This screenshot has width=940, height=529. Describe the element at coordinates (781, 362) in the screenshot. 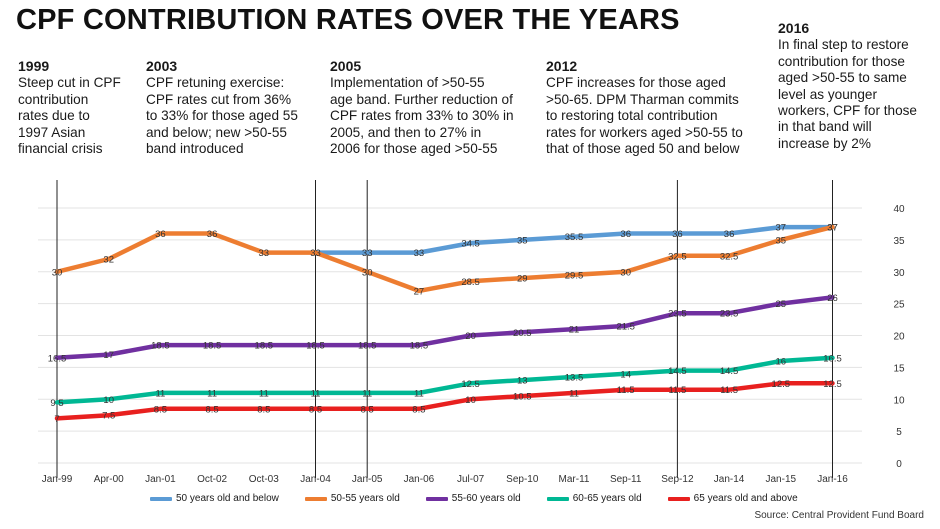

I see `data-label: 16` at that location.